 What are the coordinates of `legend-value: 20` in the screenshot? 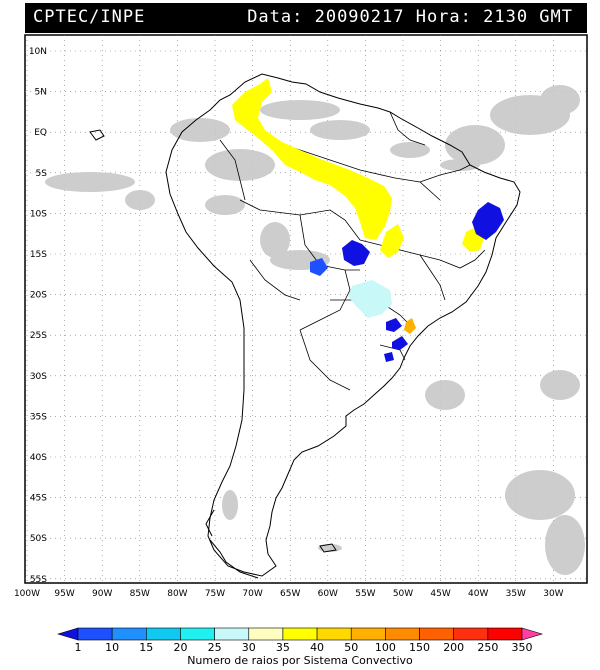 It's located at (180, 647).